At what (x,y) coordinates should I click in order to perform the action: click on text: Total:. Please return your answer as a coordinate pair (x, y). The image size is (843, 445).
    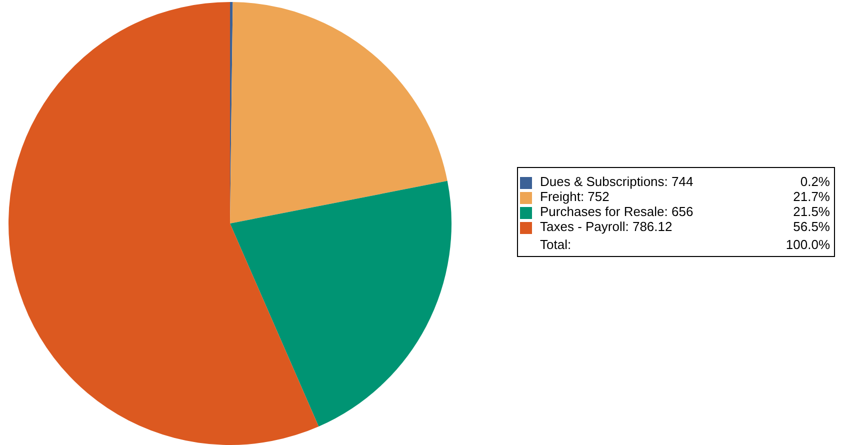
    Looking at the image, I should click on (555, 244).